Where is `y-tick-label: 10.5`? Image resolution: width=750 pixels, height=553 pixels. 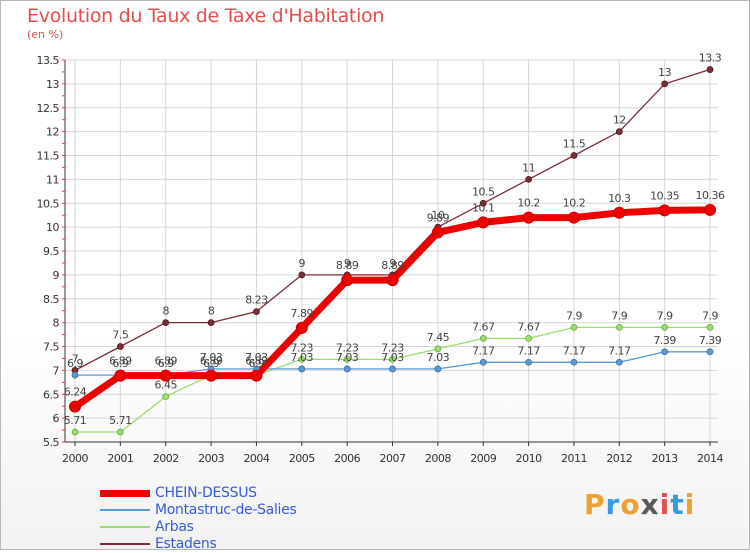
y-tick-label: 10.5 is located at coordinates (48, 203).